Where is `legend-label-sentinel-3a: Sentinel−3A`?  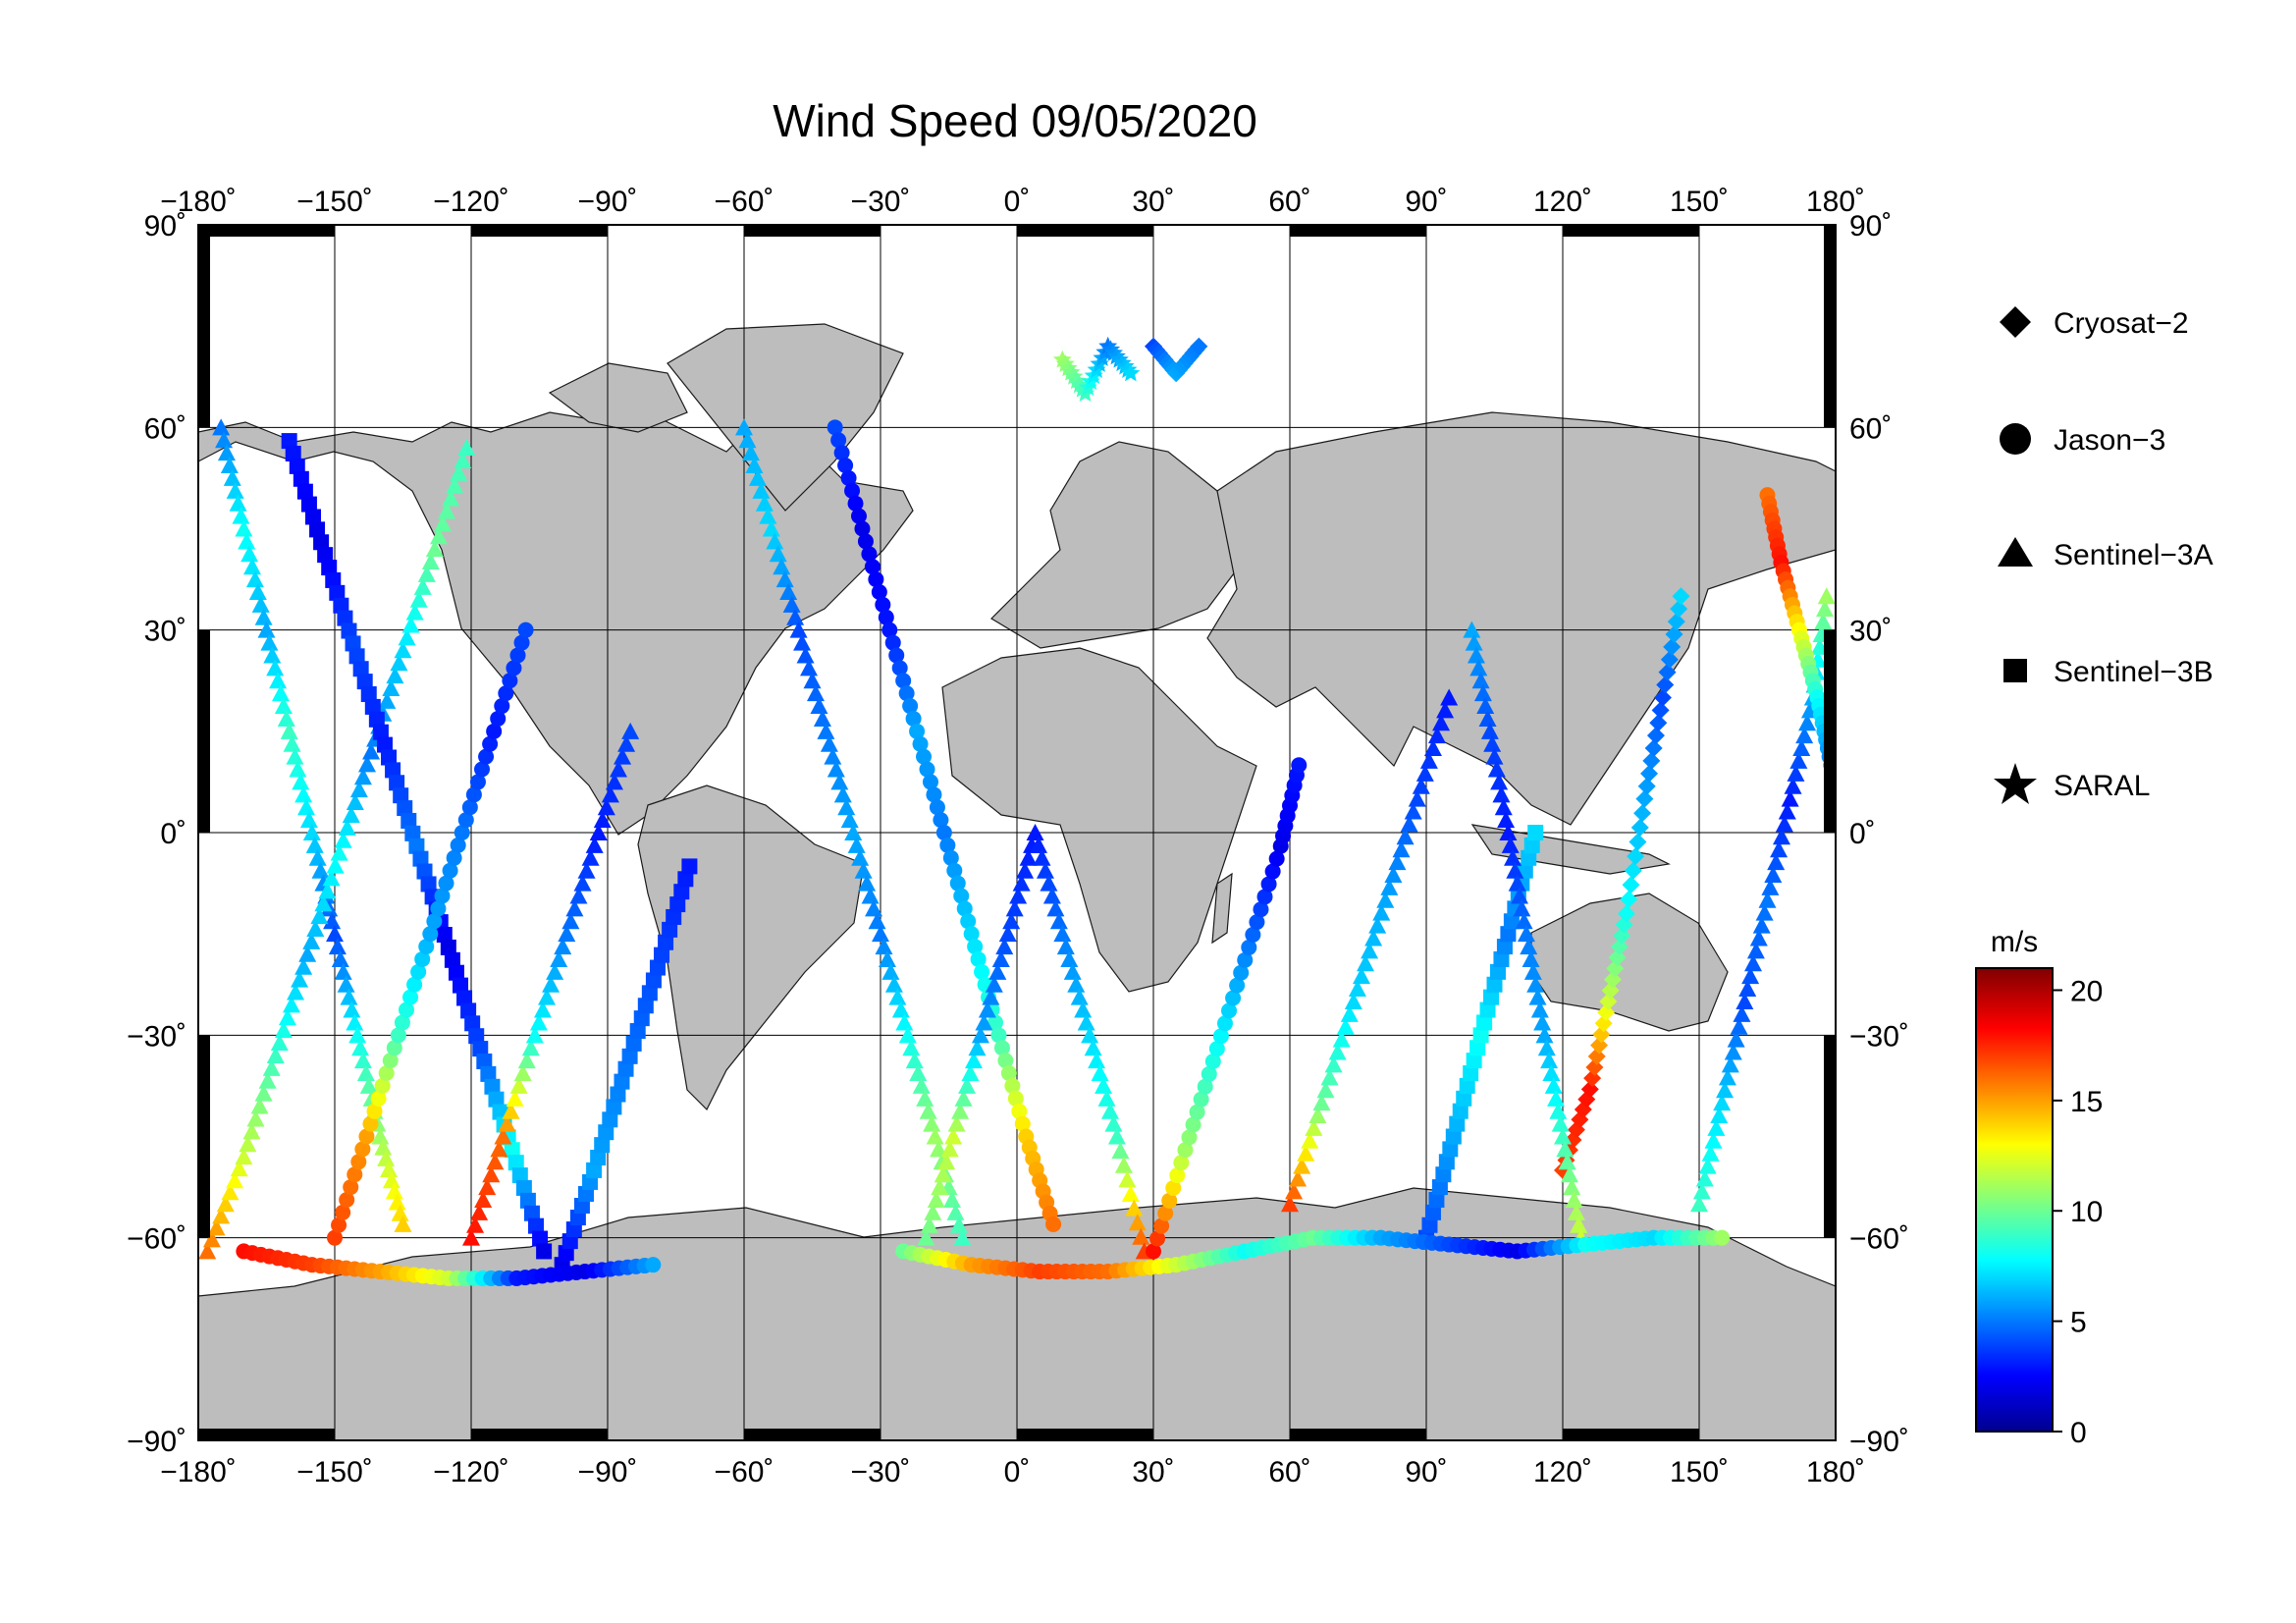
legend-label-sentinel-3a: Sentinel−3A is located at coordinates (2134, 555).